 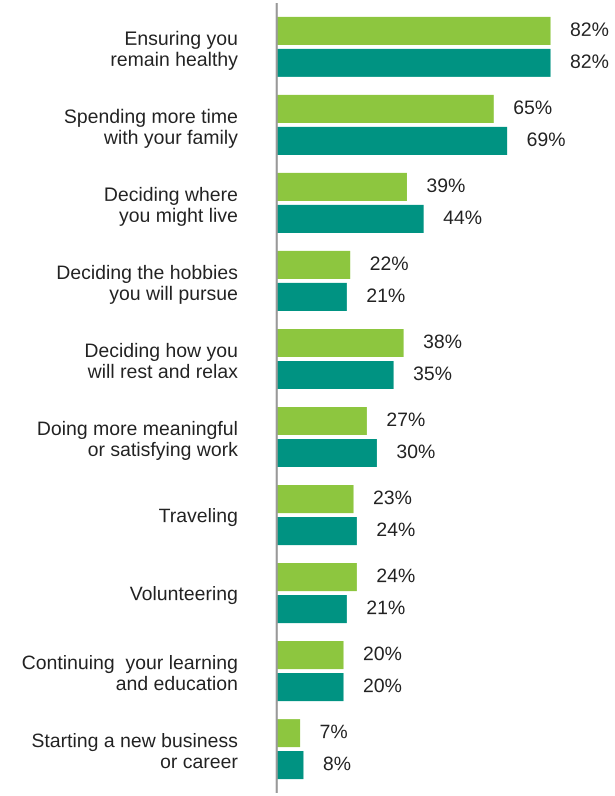 What do you see at coordinates (546, 139) in the screenshot?
I see `data-label: 69%` at bounding box center [546, 139].